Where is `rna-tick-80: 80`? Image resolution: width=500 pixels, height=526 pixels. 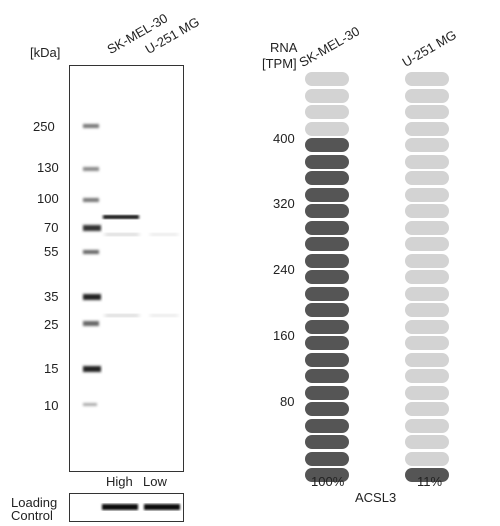 rna-tick-80: 80 is located at coordinates (287, 401).